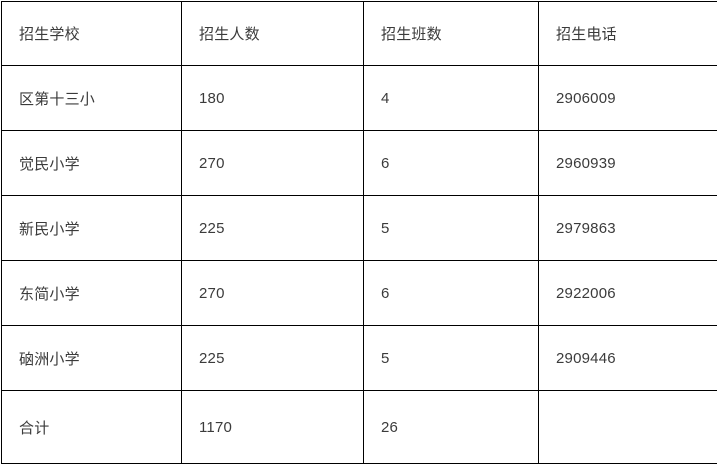  I want to click on cell-students: 180, so click(273, 98).